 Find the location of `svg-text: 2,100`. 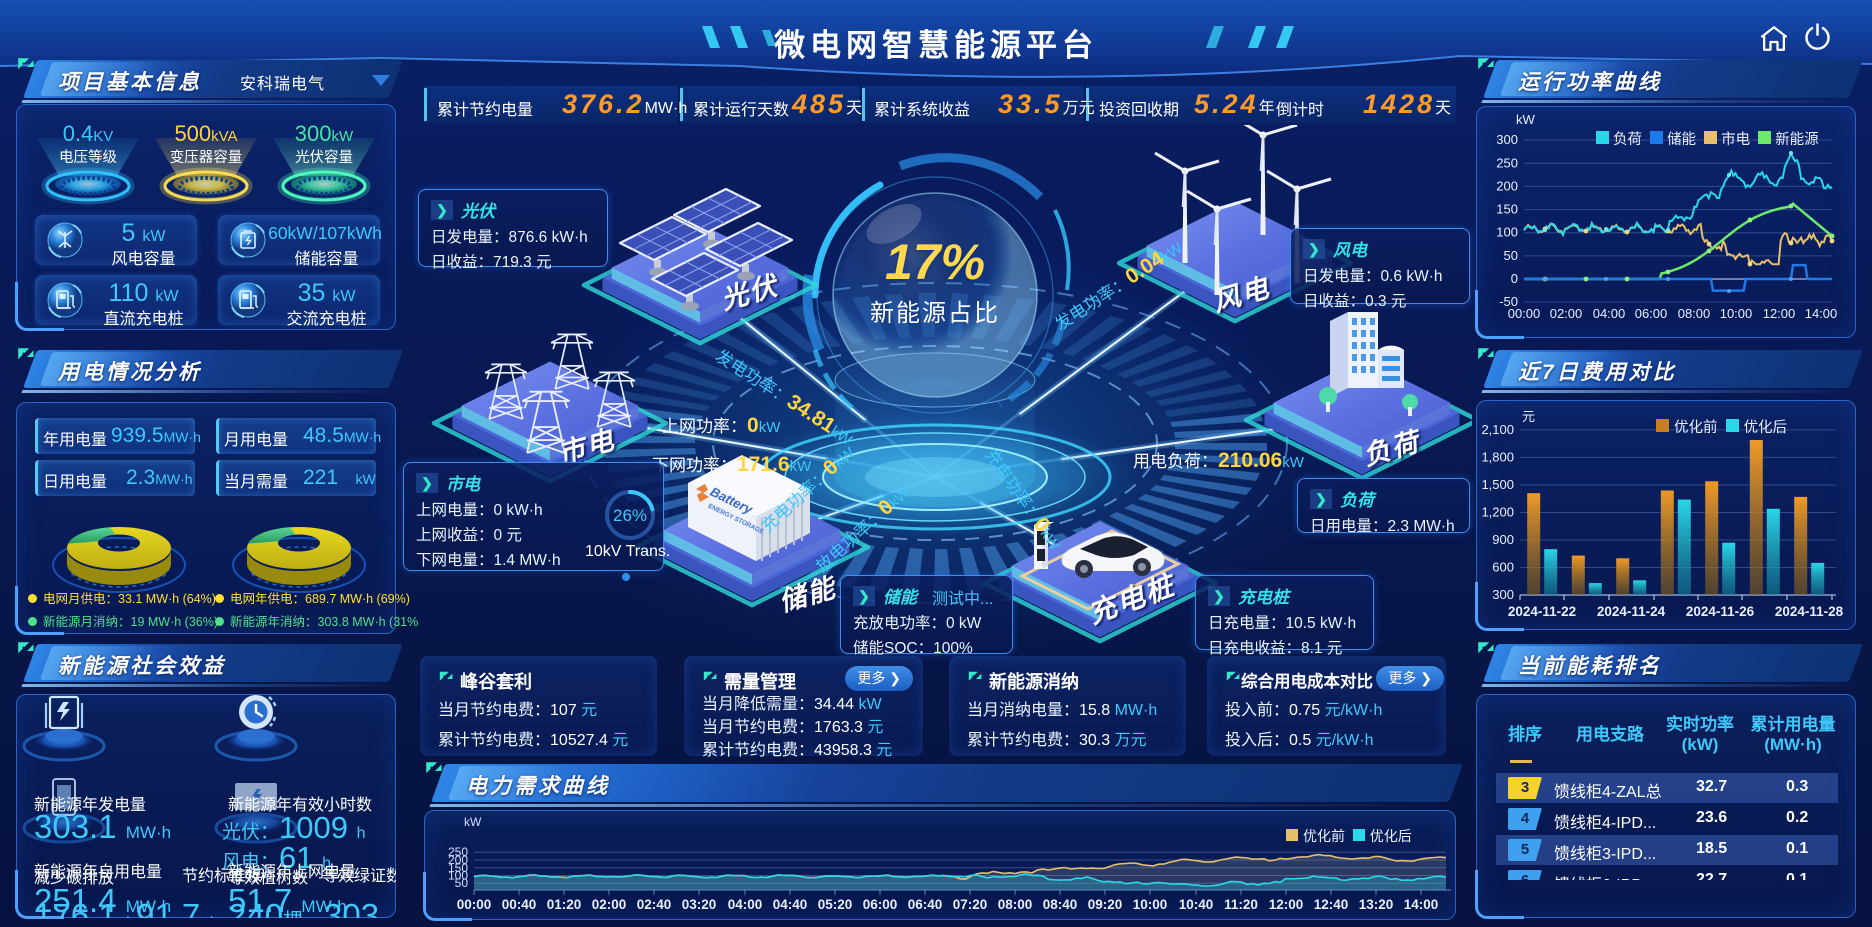

svg-text: 2,100 is located at coordinates (1497, 429).